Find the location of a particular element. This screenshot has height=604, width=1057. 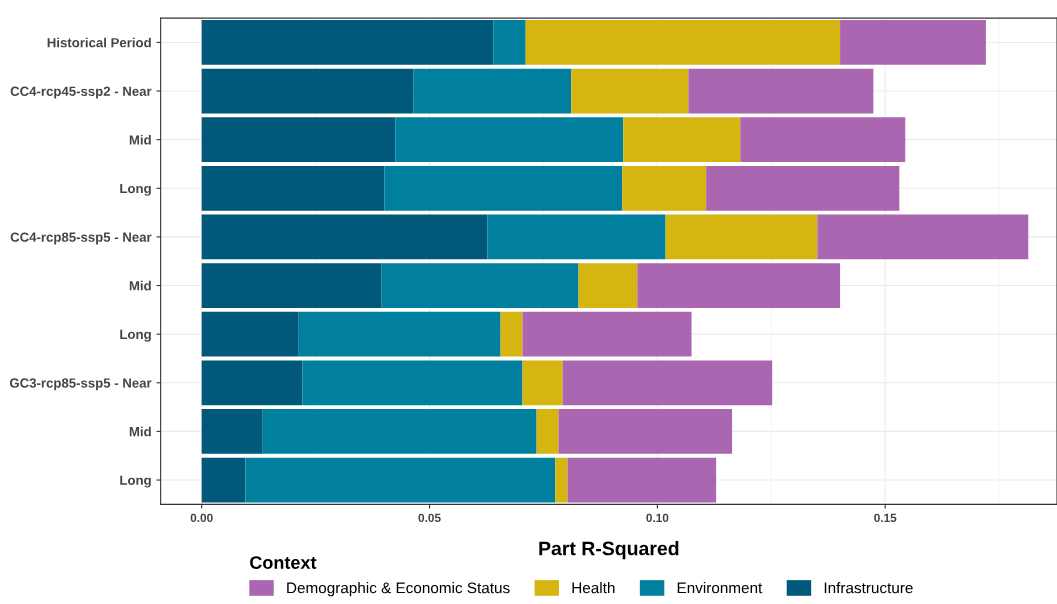

legend-label: Demographic & Economic Status is located at coordinates (398, 589).